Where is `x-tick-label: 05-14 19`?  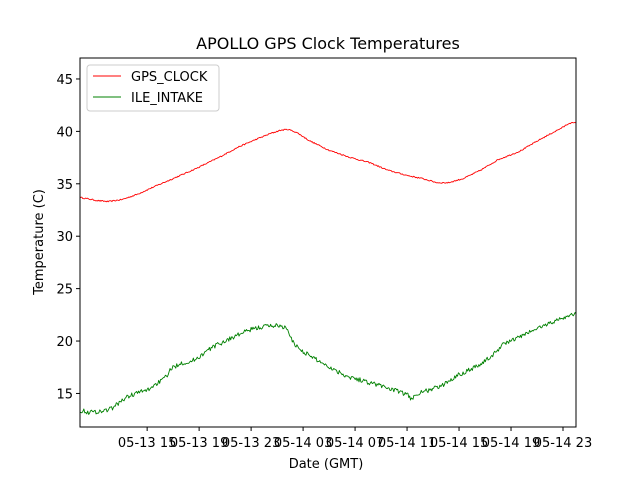 x-tick-label: 05-14 19 is located at coordinates (511, 443).